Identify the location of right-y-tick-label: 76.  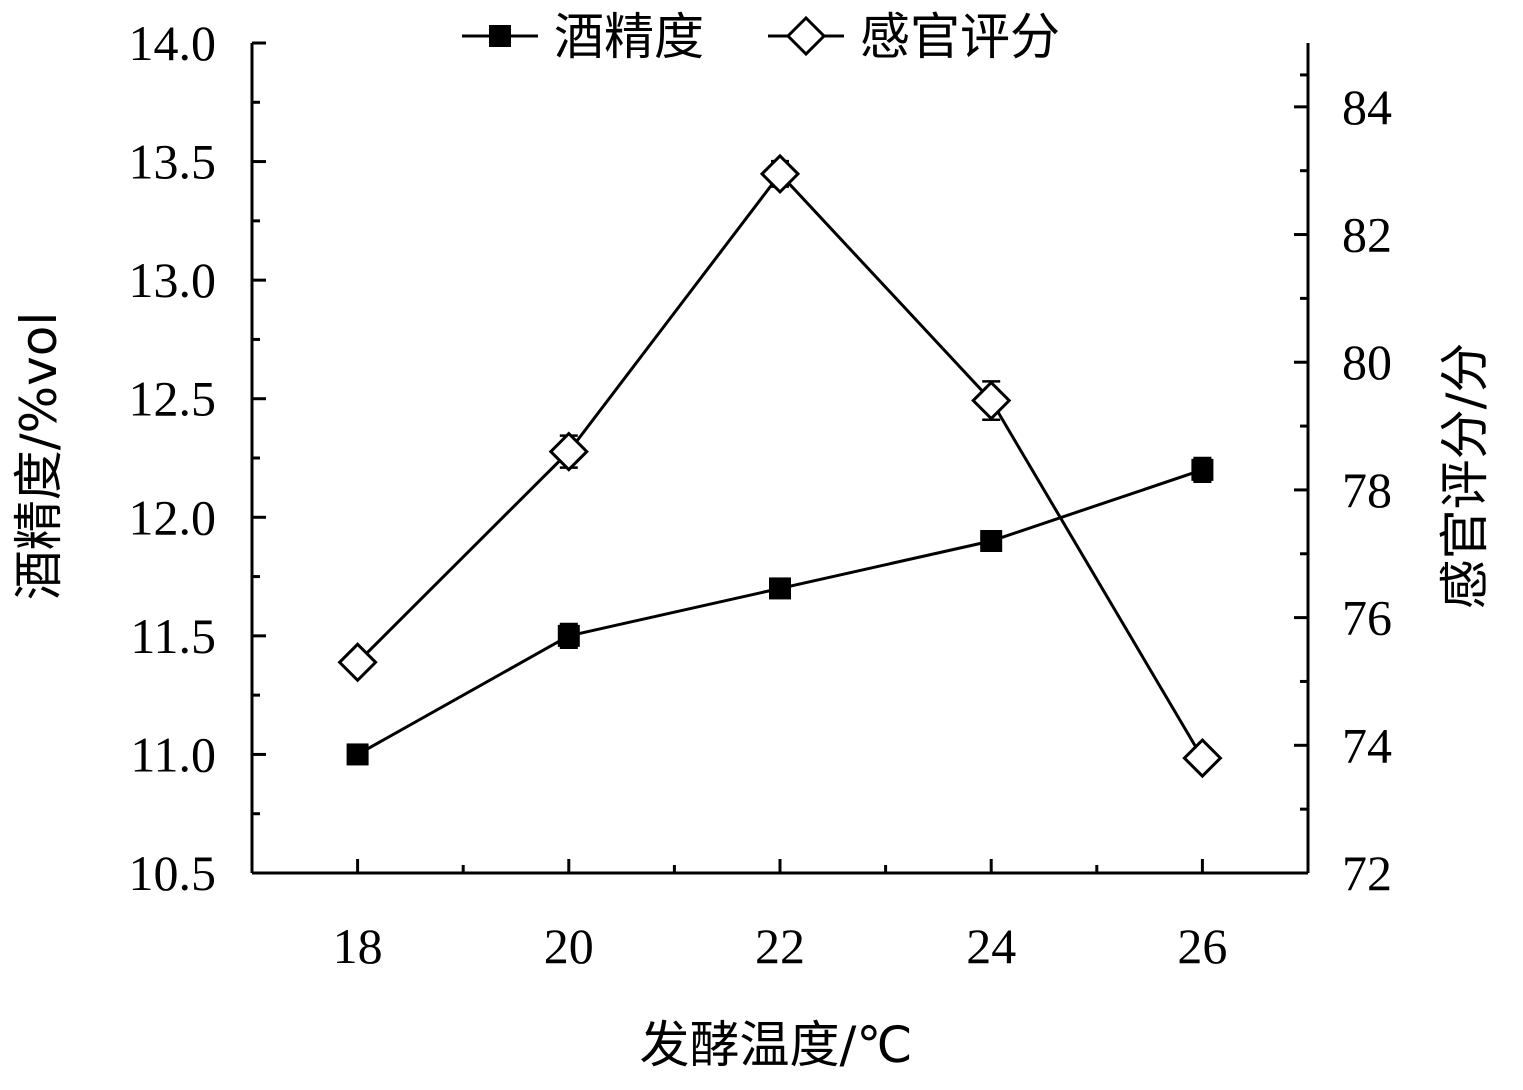
(1367, 618).